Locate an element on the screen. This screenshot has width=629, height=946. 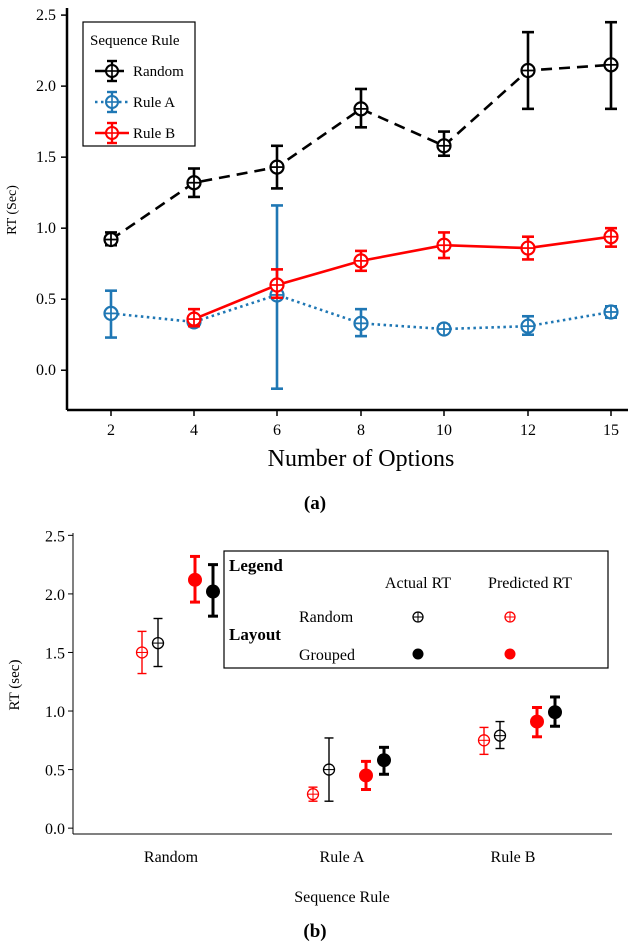
x-tick-label-b-2: Rule B is located at coordinates (513, 857).